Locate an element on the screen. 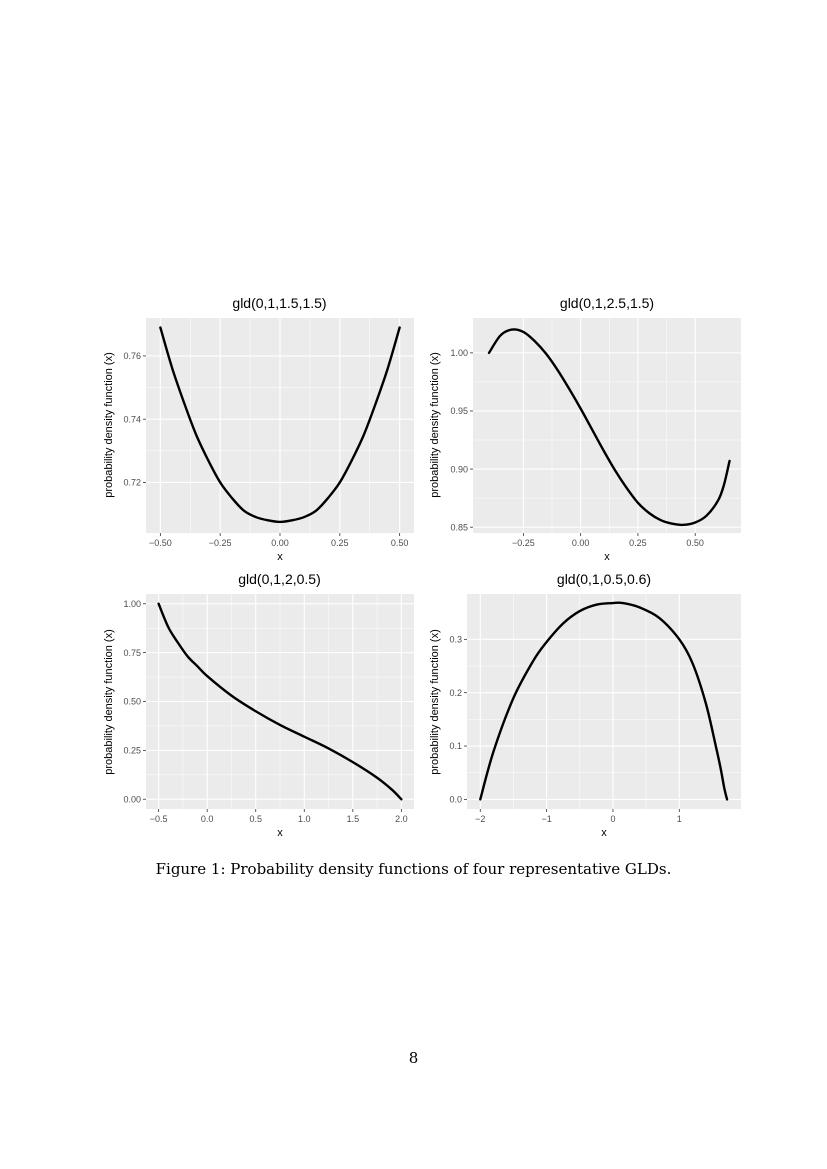  panel-1-x-axis-title: x is located at coordinates (280, 557).